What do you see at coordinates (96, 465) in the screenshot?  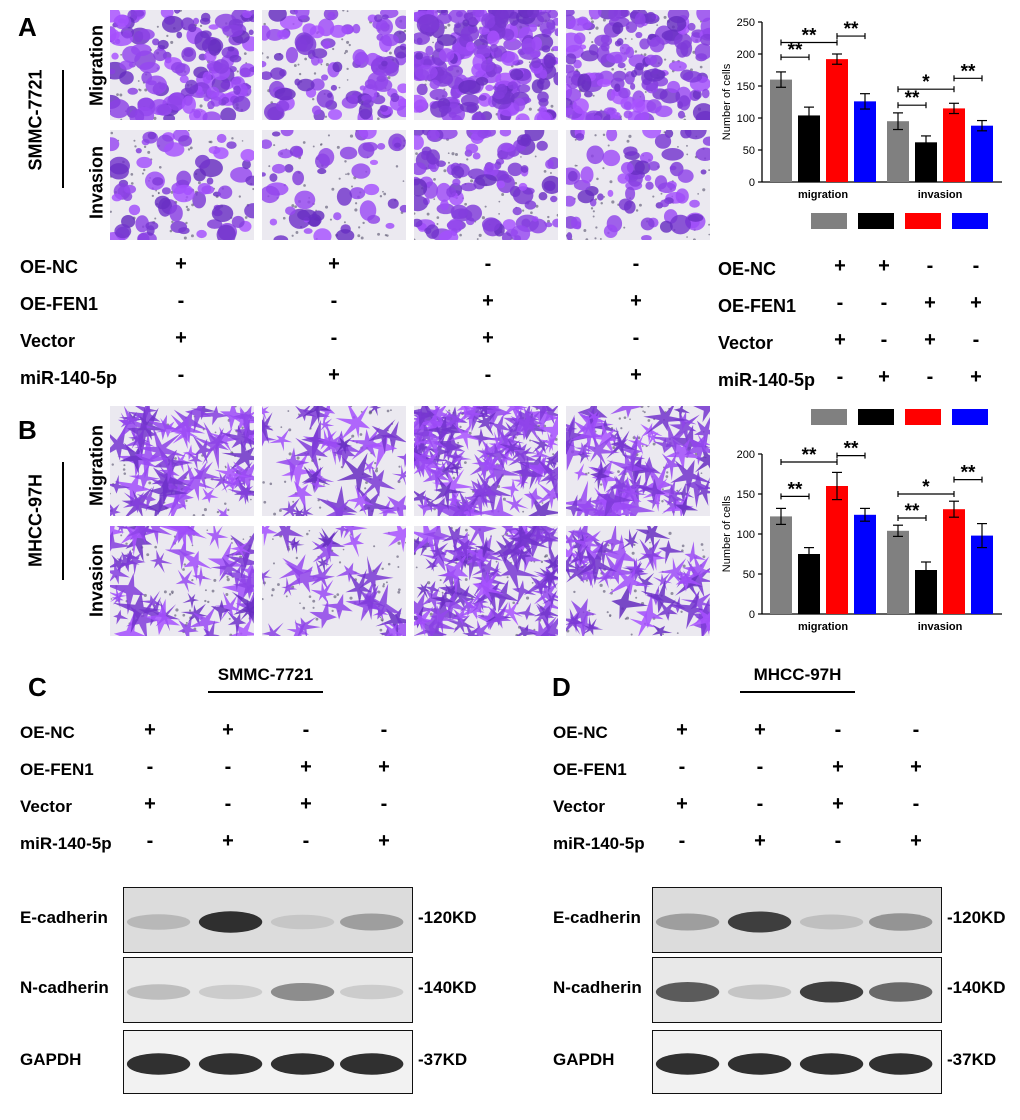 I see `migration-label-b: Migration` at bounding box center [96, 465].